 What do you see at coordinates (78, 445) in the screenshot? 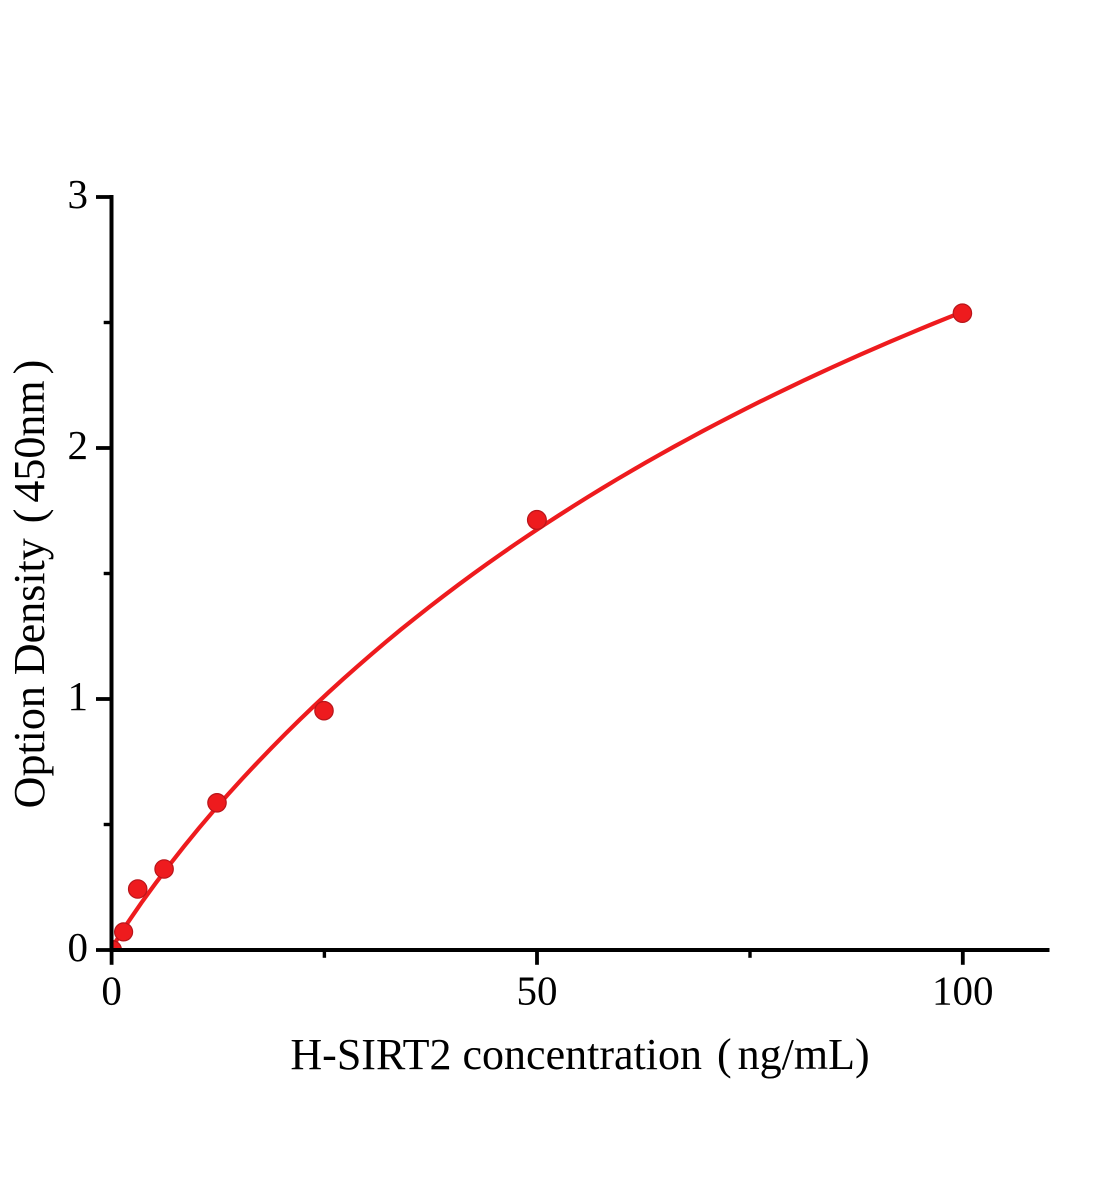
I see `svg-text: 2` at bounding box center [78, 445].